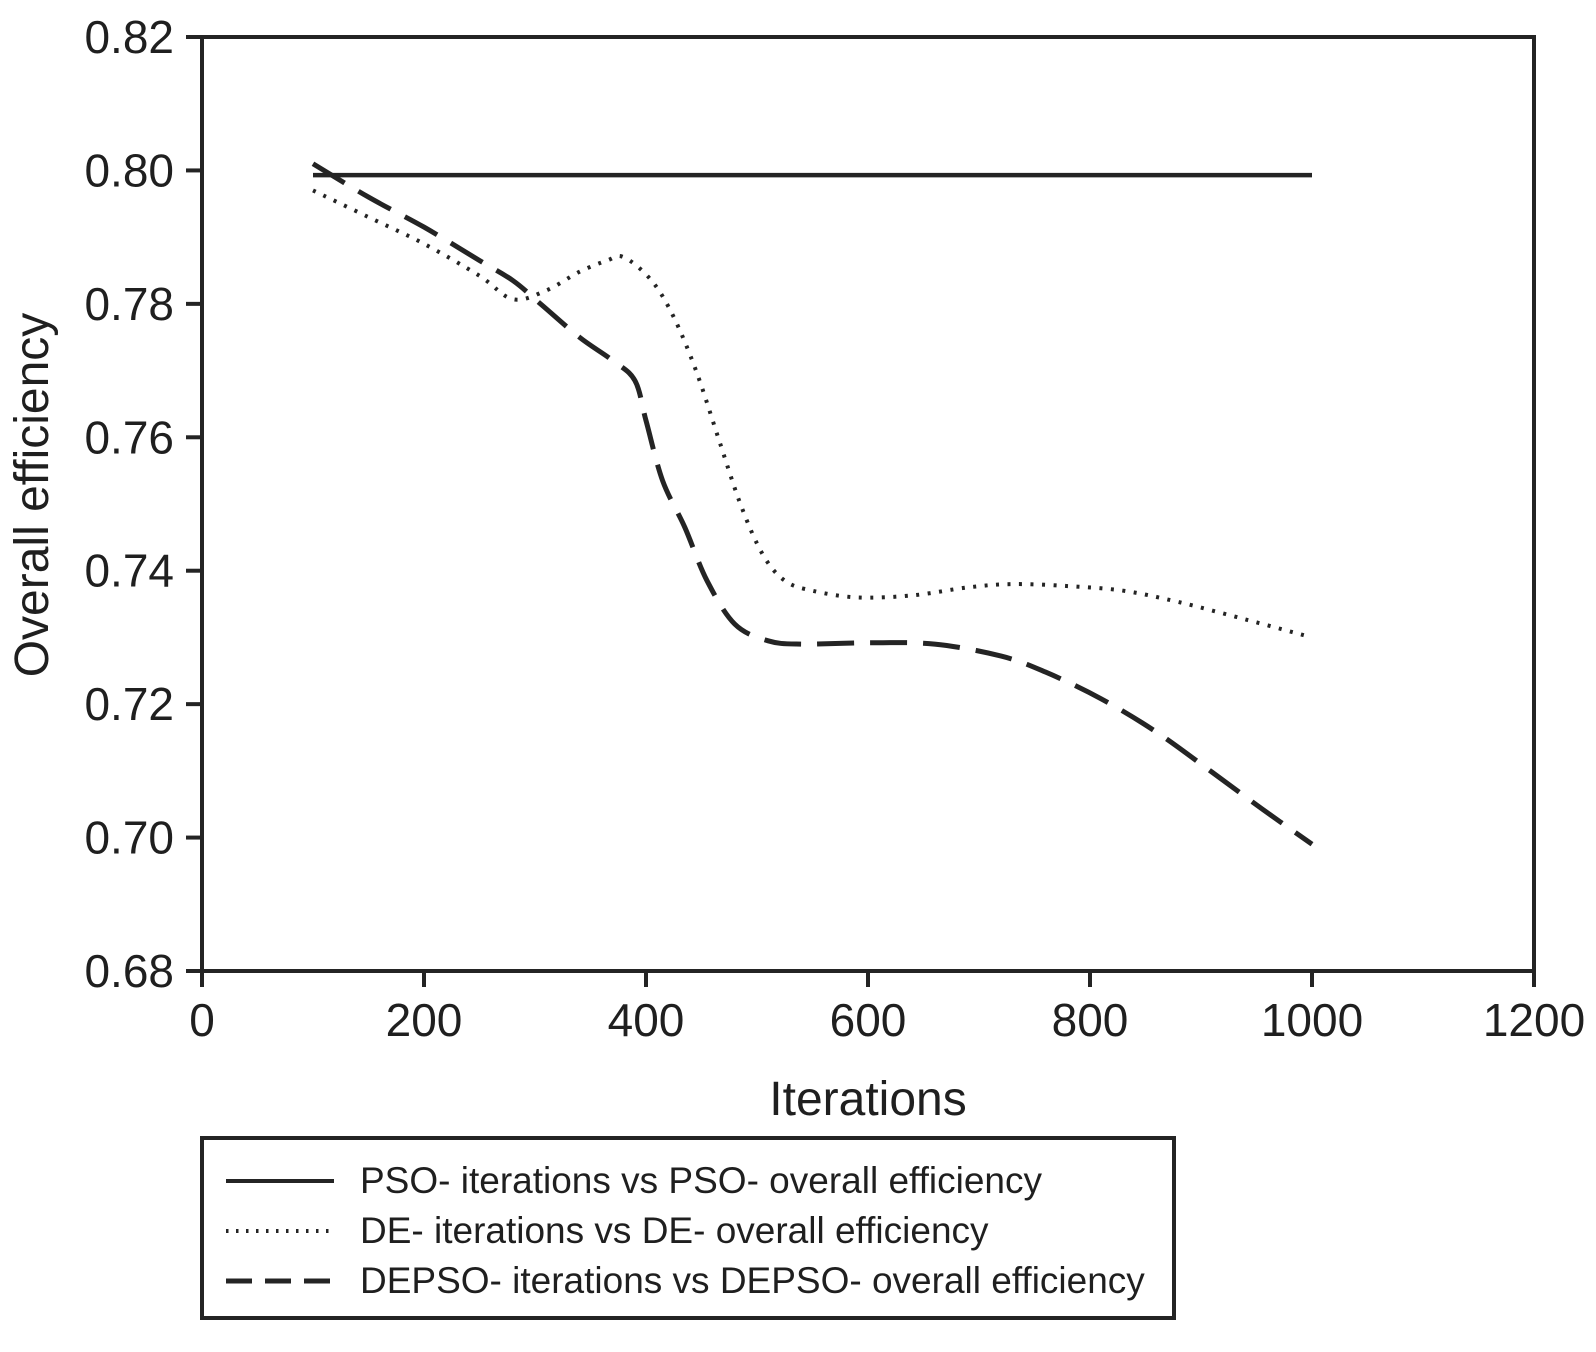  I want to click on y-tick-label: 0.72, so click(129, 704).